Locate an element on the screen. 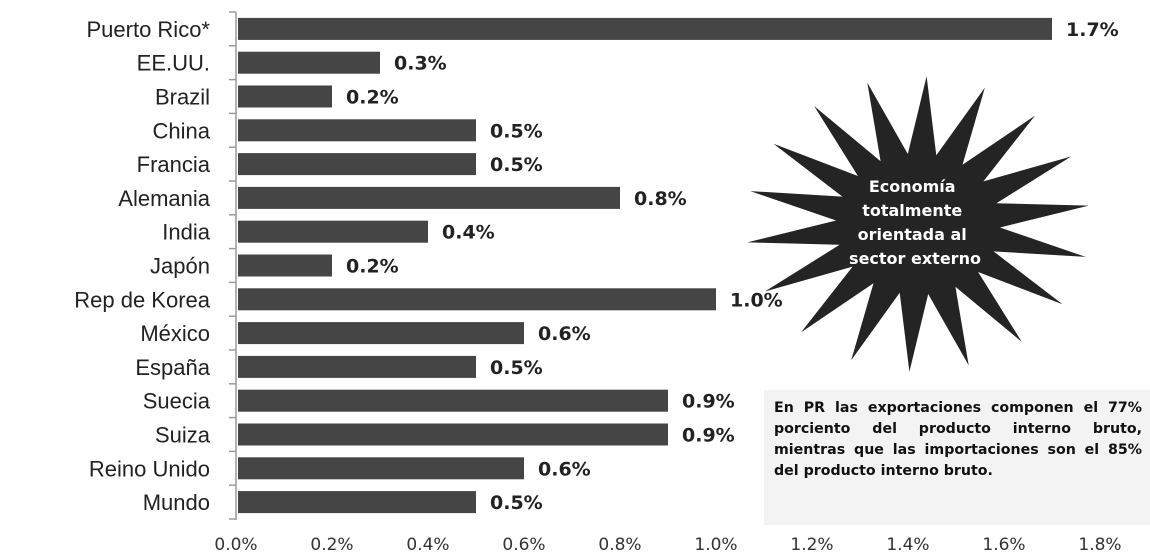 The width and height of the screenshot is (1150, 556). value-label: 1.0% is located at coordinates (756, 300).